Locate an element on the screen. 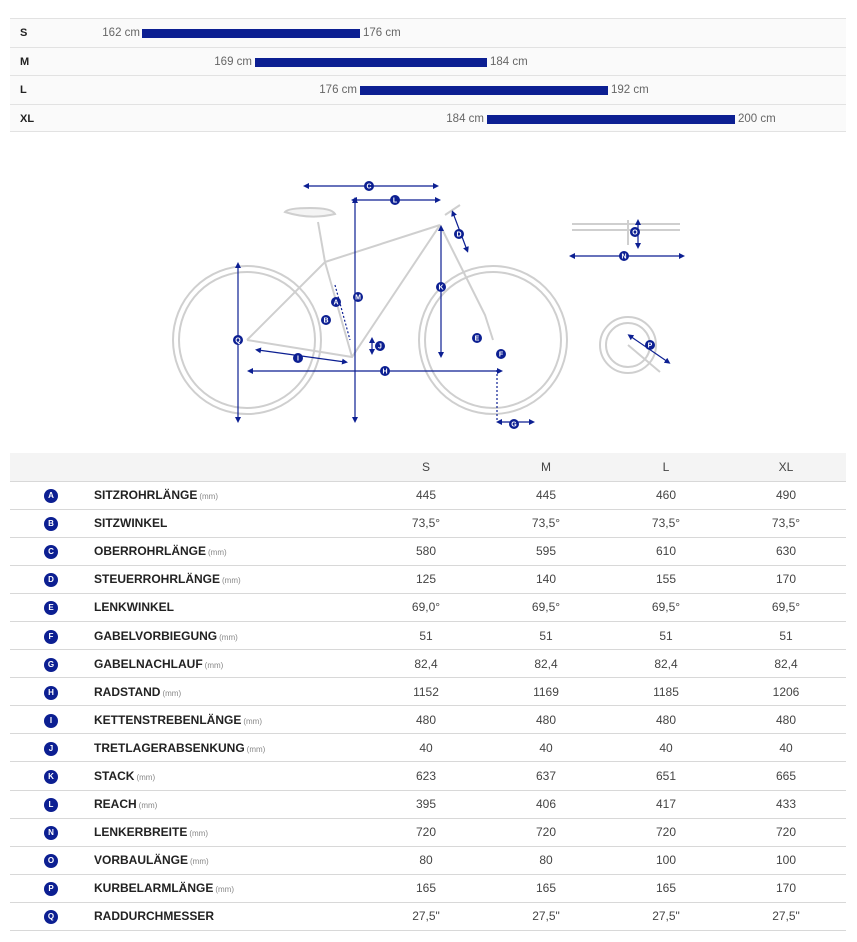  svg-text: L is located at coordinates (395, 201).